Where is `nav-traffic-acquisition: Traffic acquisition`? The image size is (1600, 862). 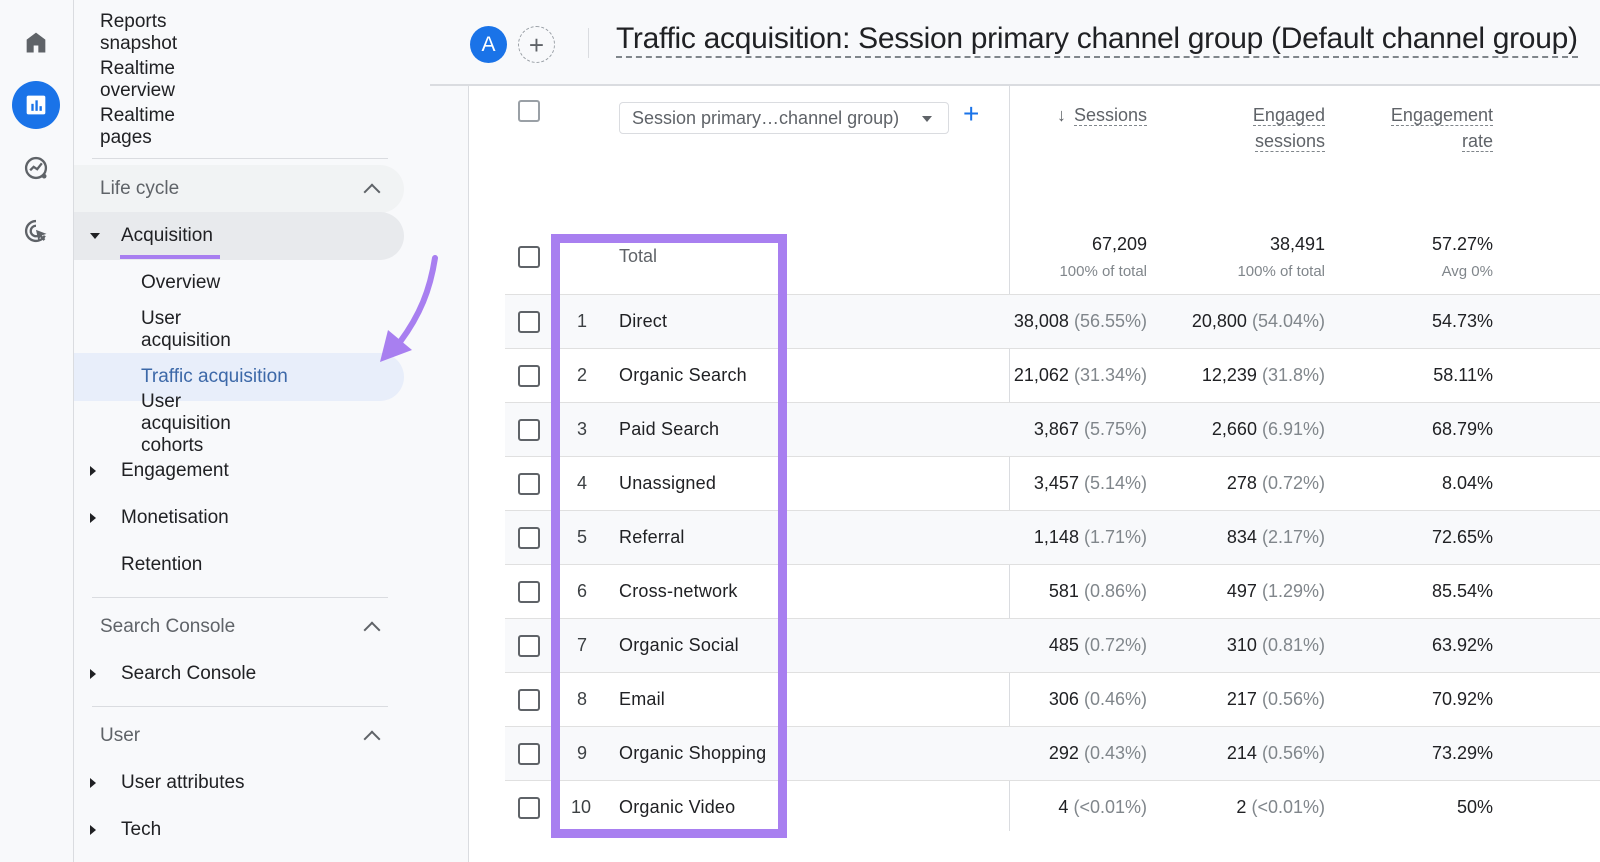 nav-traffic-acquisition: Traffic acquisition is located at coordinates (214, 376).